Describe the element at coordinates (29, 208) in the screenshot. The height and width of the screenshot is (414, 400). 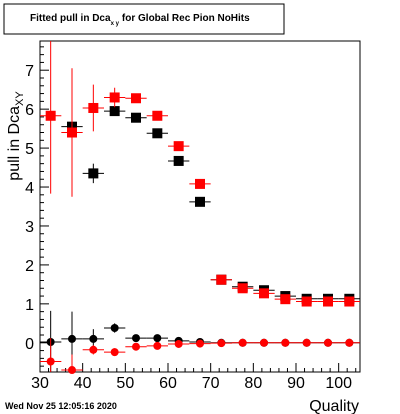
I see `y-tick-labels: 0 1 2 3 4 5 6 7` at that location.